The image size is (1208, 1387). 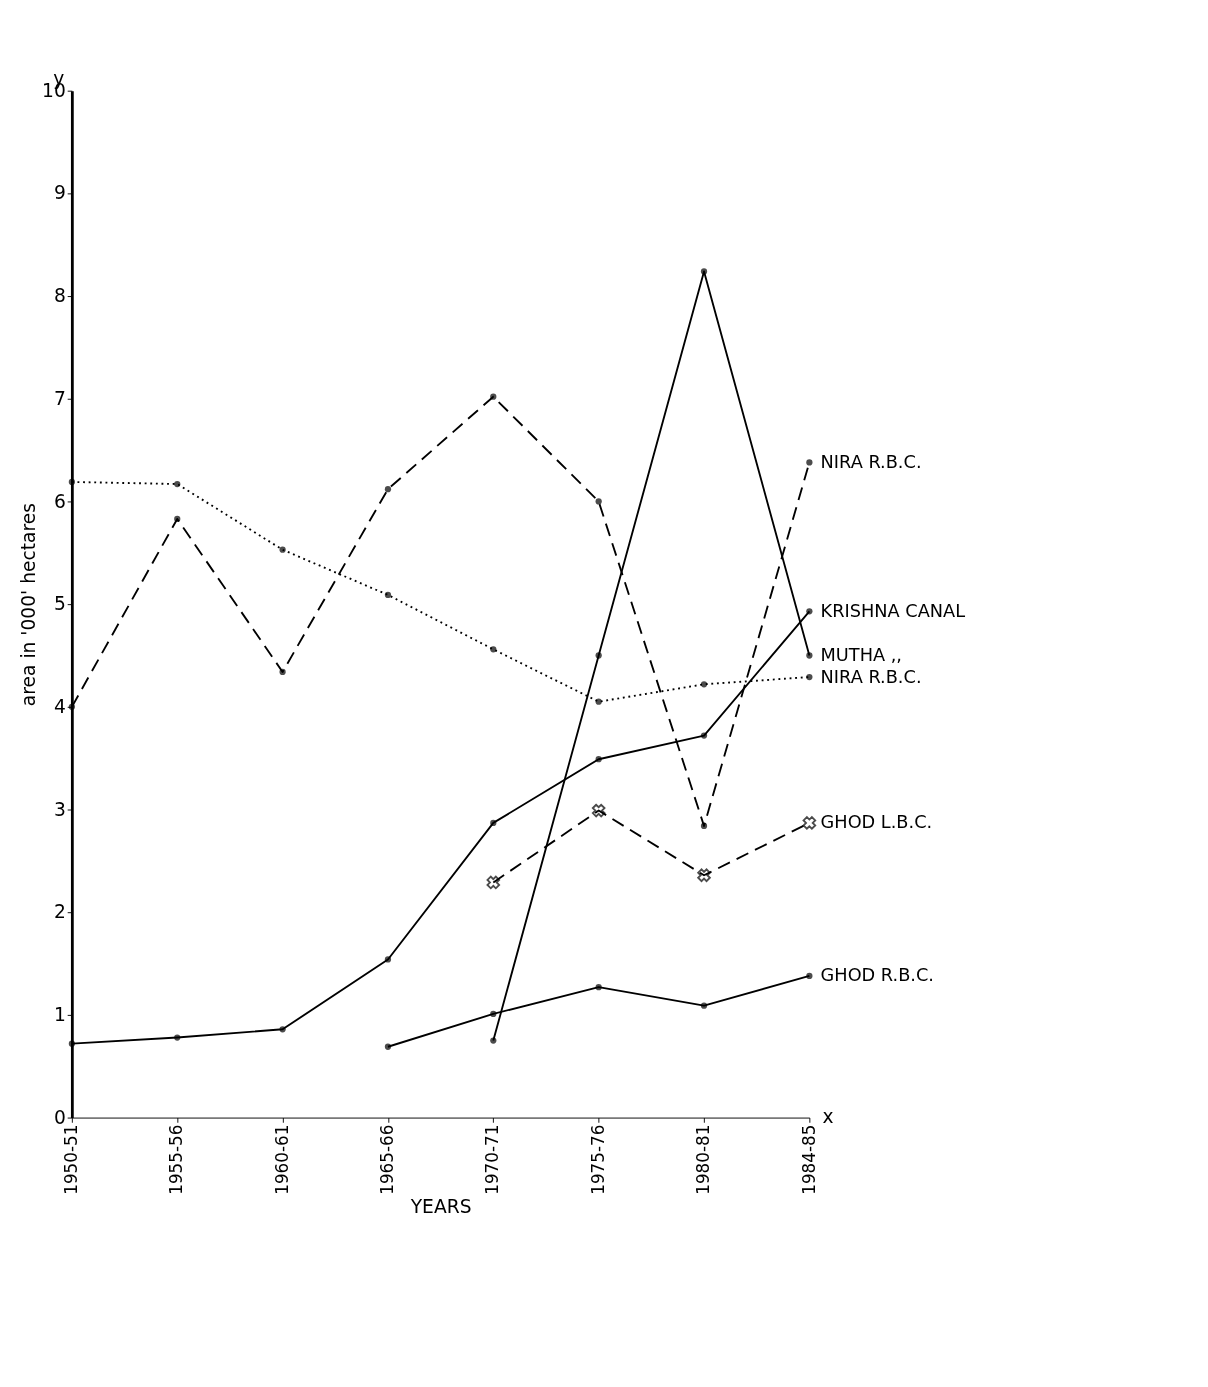 What do you see at coordinates (59, 501) in the screenshot?
I see `y-tick-label: 6` at bounding box center [59, 501].